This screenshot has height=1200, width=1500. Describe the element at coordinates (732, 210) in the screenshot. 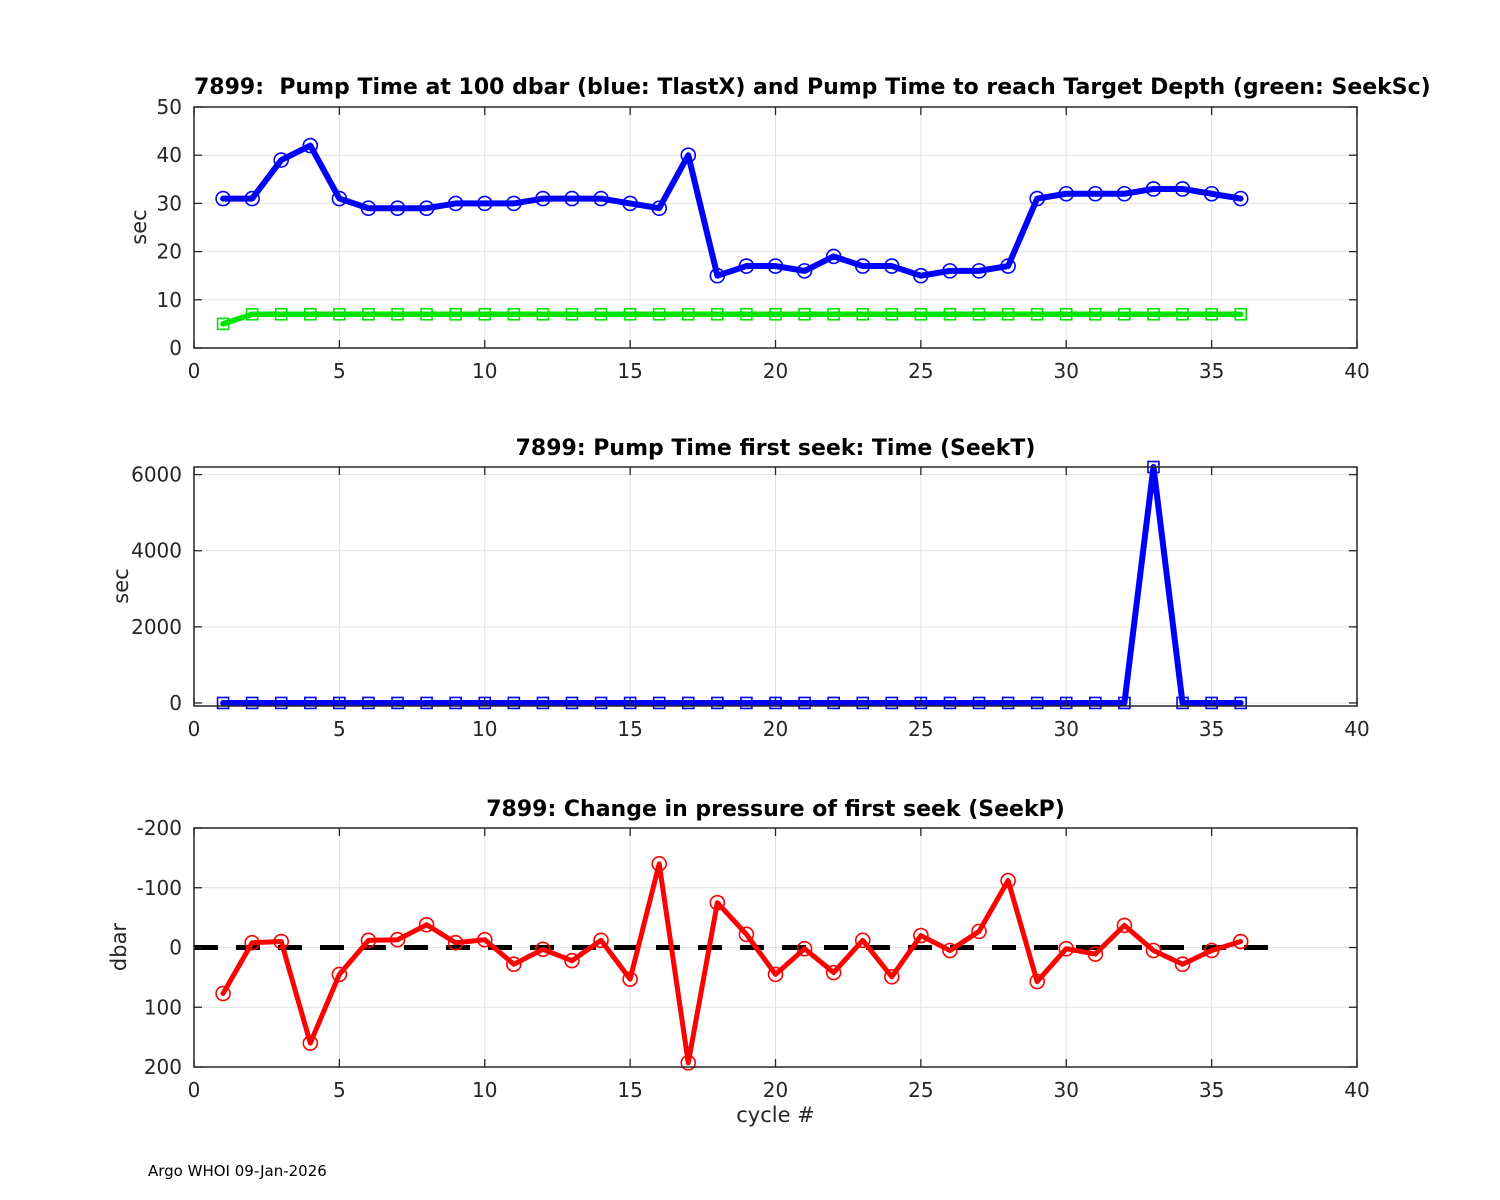

I see `series-TlastX-line` at that location.